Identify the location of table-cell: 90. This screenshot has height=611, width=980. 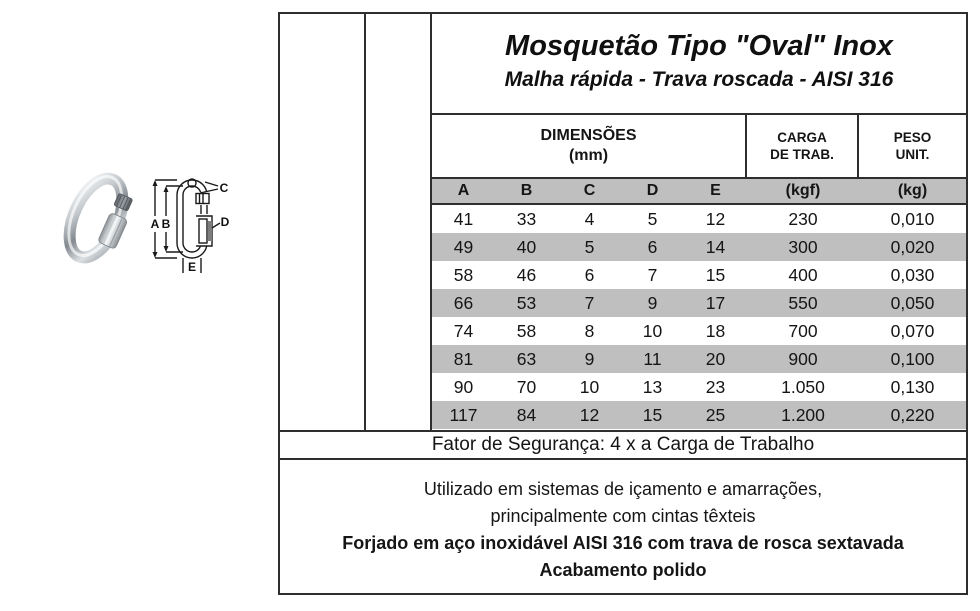
(463, 387).